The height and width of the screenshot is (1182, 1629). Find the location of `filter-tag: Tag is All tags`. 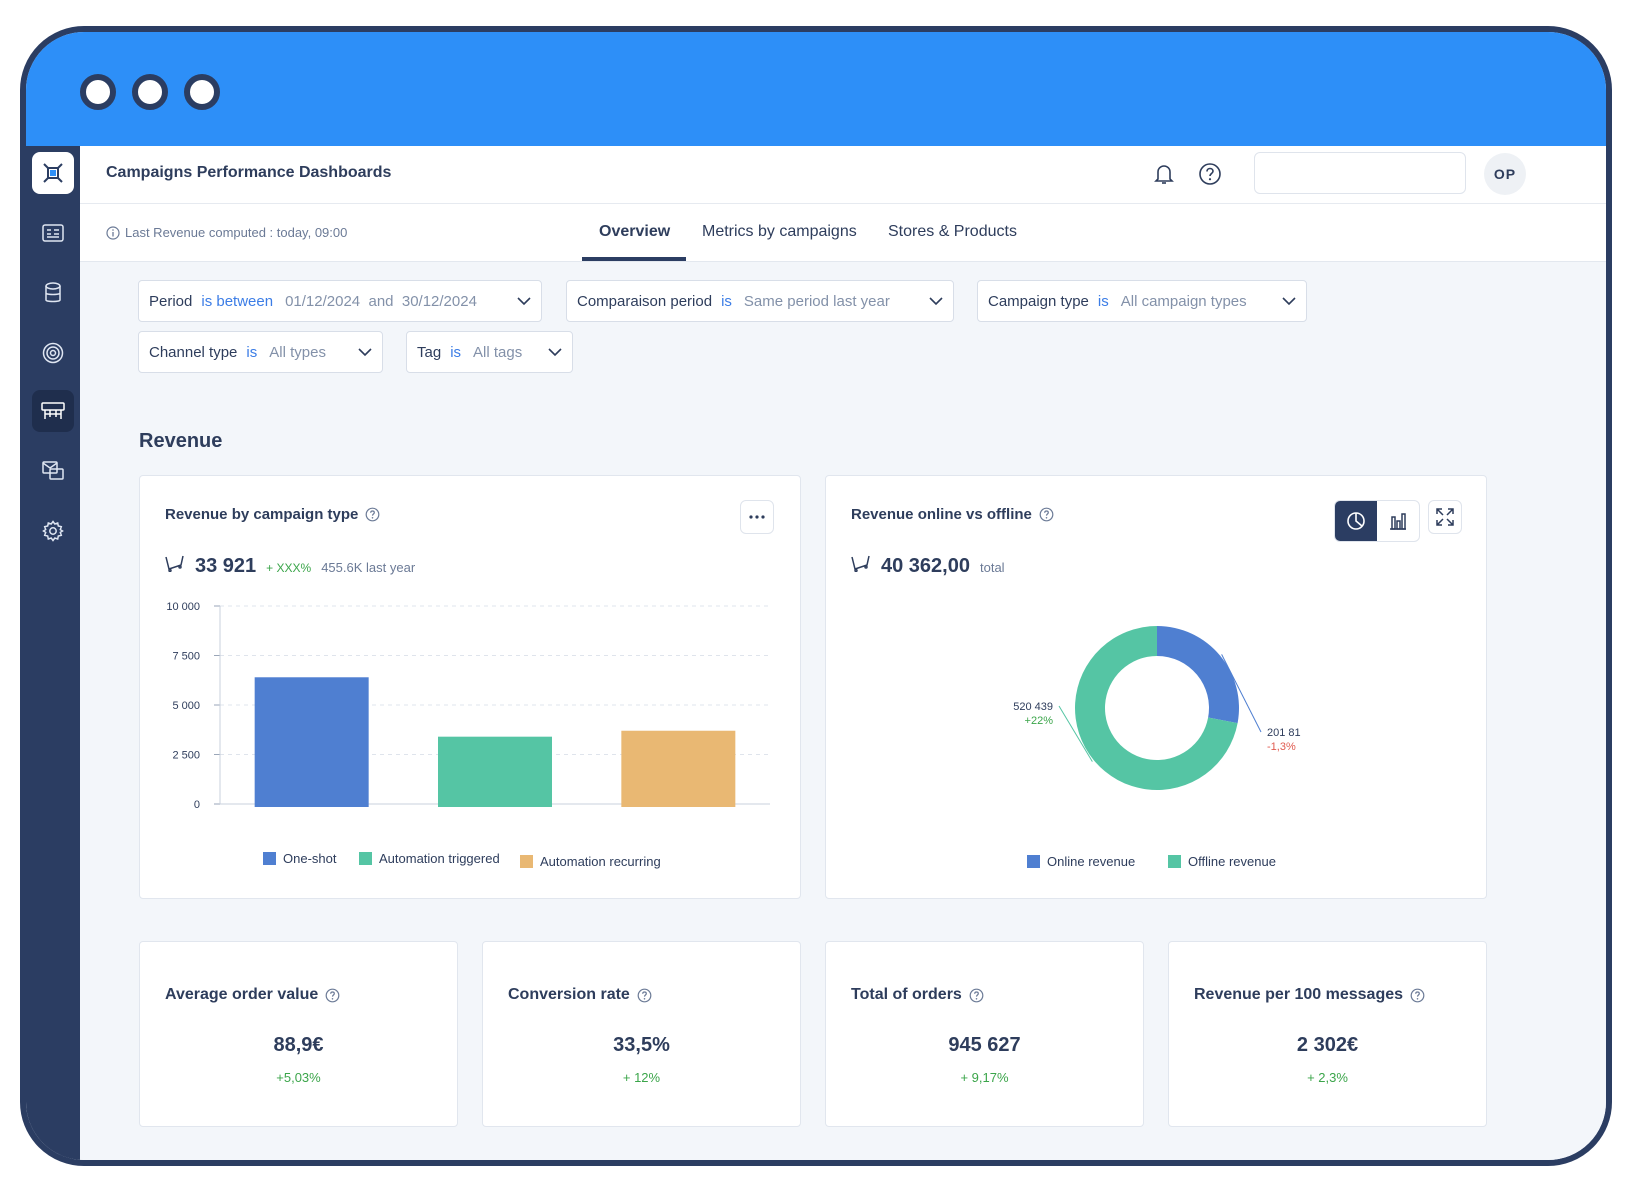

filter-tag: Tag is All tags is located at coordinates (489, 352).